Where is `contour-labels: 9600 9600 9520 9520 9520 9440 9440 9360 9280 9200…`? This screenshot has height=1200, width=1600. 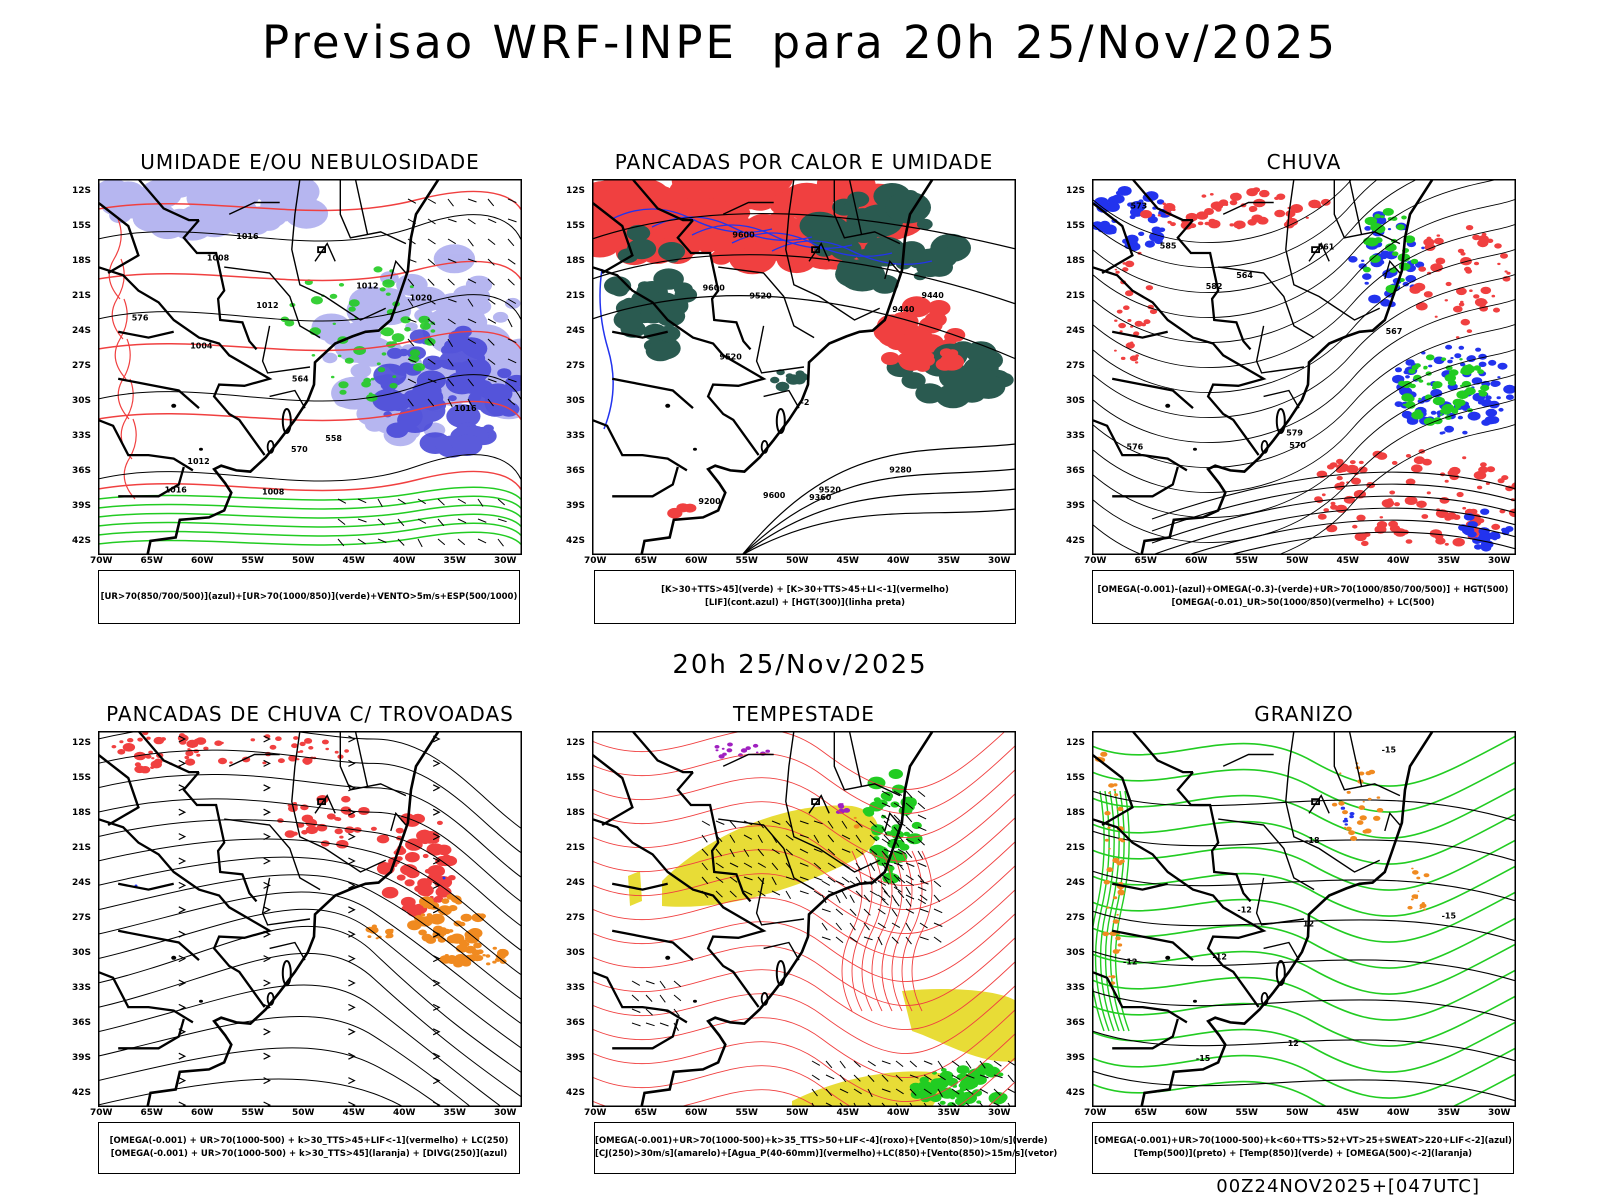
contour-labels: 9600 9600 9520 9520 9520 9440 9440 9360 9280 9200… is located at coordinates (821, 369).